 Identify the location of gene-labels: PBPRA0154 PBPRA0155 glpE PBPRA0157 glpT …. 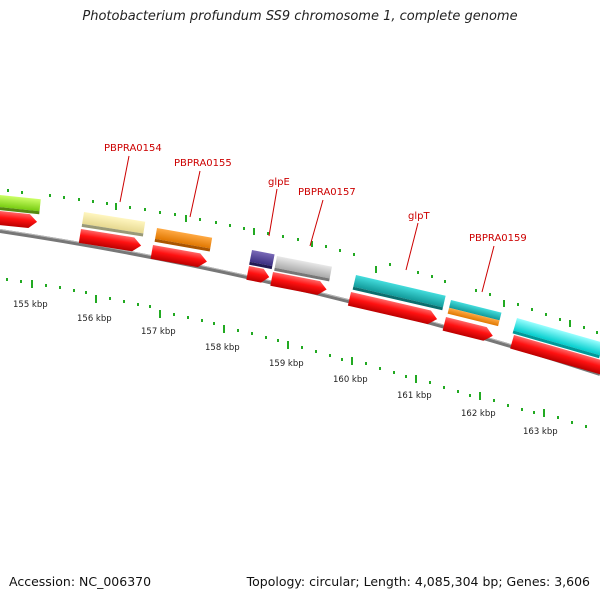
(315, 193).